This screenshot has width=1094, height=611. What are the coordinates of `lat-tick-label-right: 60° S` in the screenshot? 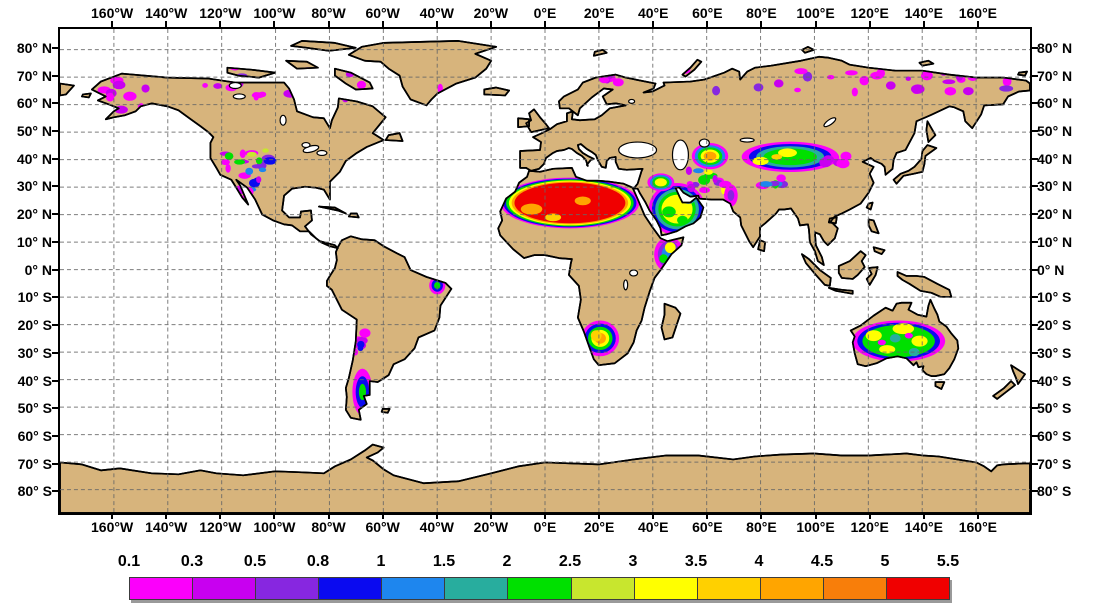 It's located at (1054, 435).